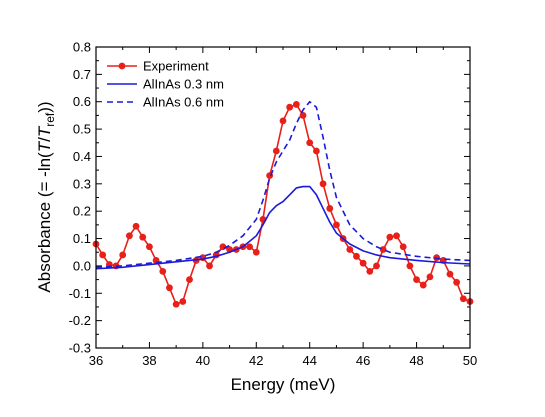 This screenshot has width=545, height=417. I want to click on y-axis-label-slash: /, so click(44, 139).